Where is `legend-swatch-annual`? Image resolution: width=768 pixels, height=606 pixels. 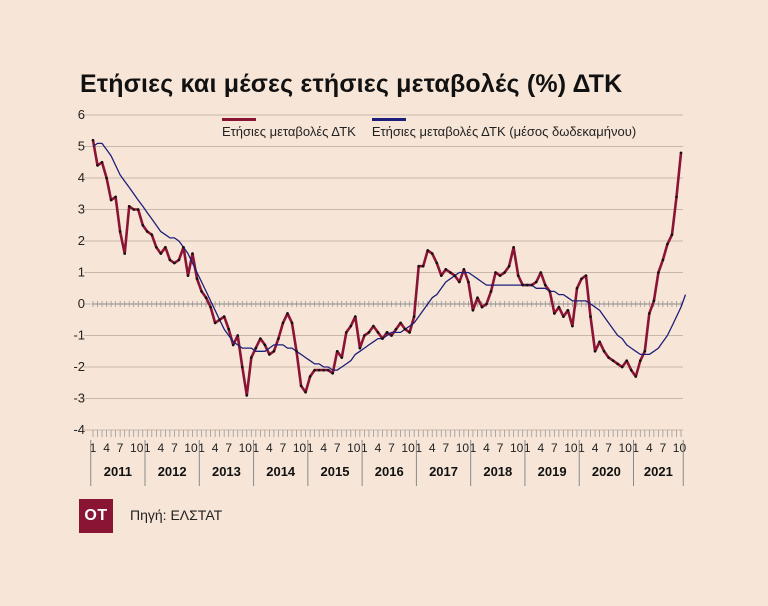 legend-swatch-annual is located at coordinates (239, 119).